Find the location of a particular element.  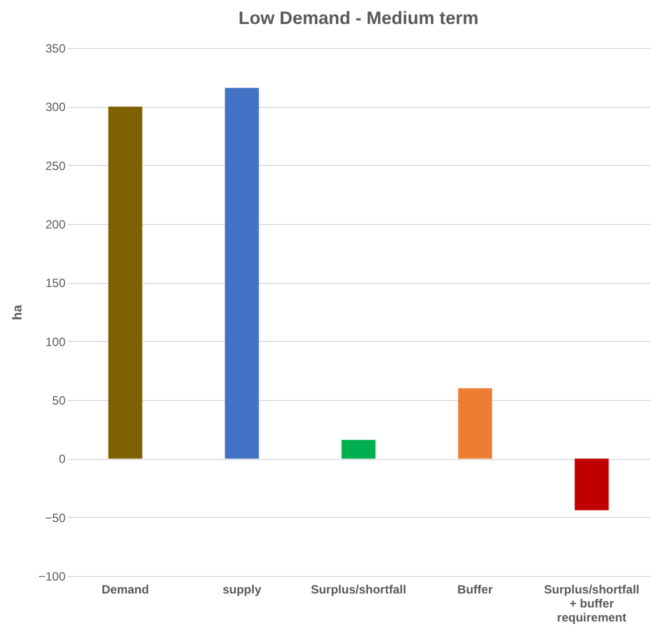

y-tick-label: 100 is located at coordinates (55, 341).